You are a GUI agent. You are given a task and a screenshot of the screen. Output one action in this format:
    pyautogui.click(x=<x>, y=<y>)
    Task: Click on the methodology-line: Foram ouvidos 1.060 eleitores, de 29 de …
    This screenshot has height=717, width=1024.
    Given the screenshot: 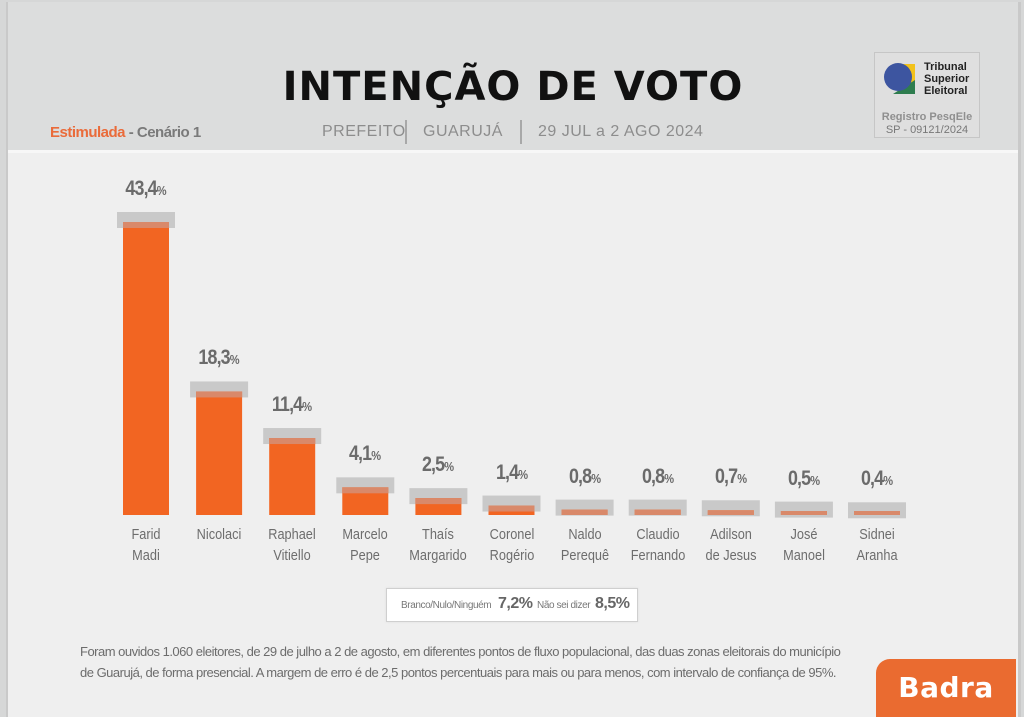 What is the action you would take?
    pyautogui.click(x=460, y=651)
    